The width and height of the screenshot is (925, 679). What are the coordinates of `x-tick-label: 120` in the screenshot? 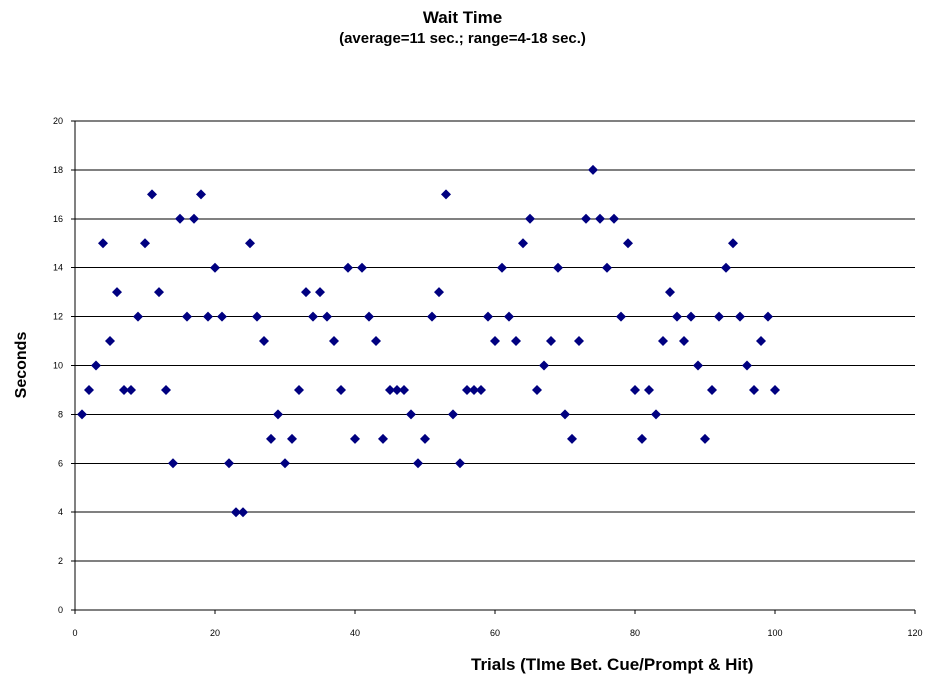 It's located at (914, 633).